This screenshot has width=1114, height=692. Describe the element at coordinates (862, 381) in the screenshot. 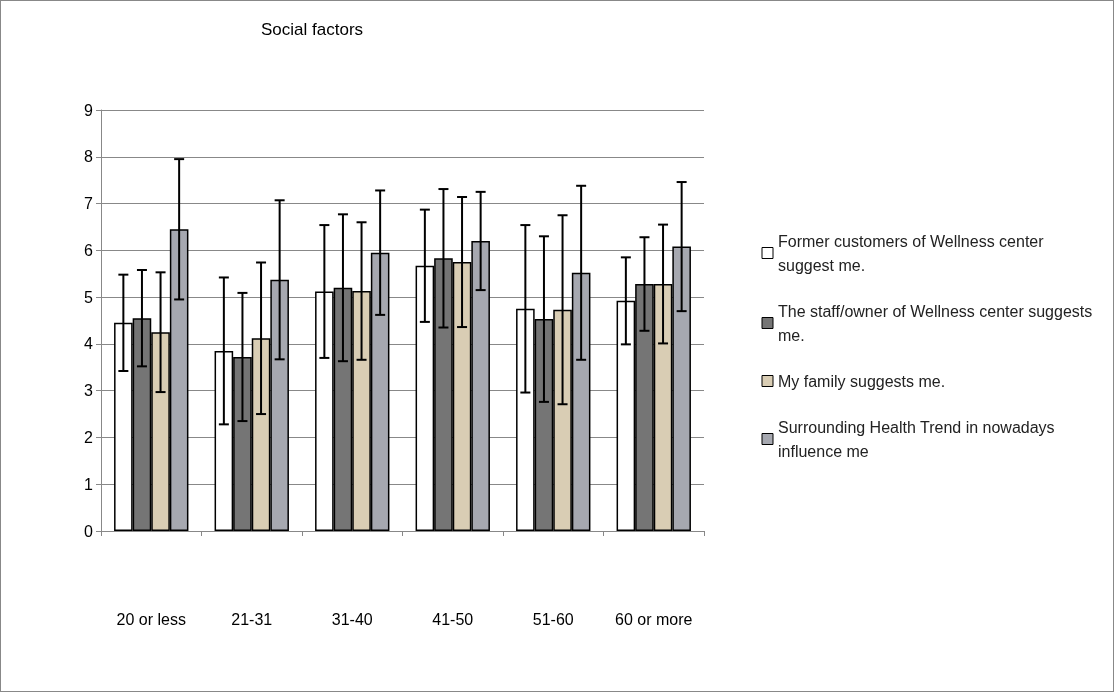

I see `legend-label: My family suggests me.` at that location.